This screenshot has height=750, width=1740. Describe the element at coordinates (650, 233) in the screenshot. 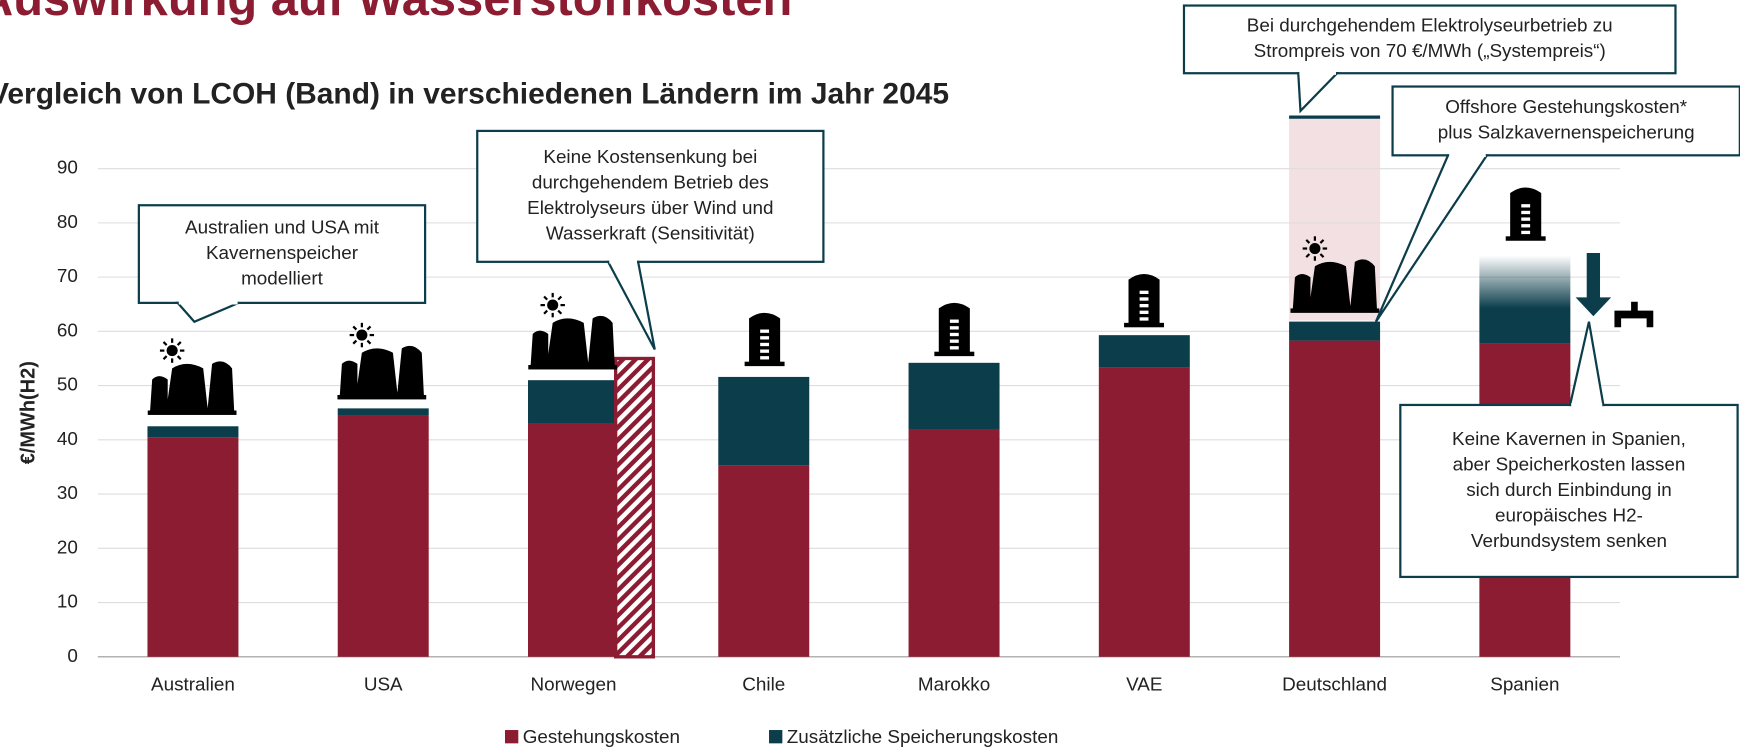

I see `callout-text: Wasserkraft (Sensitivität)` at that location.